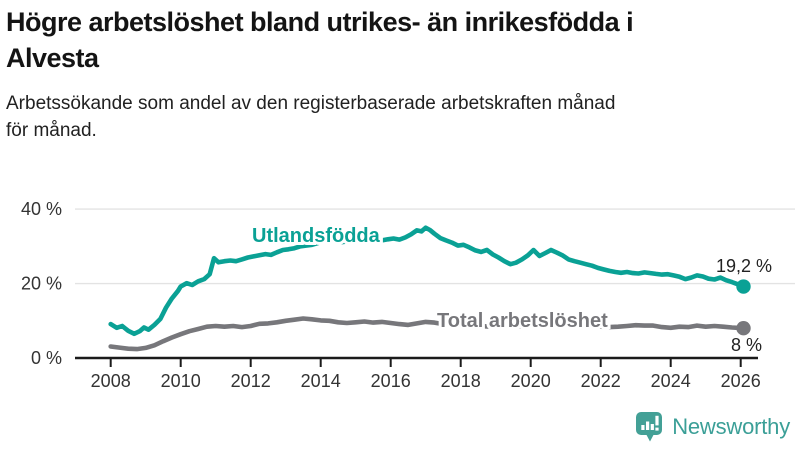 This screenshot has width=800, height=450. I want to click on y-tick-label: 20 %, so click(41, 284).